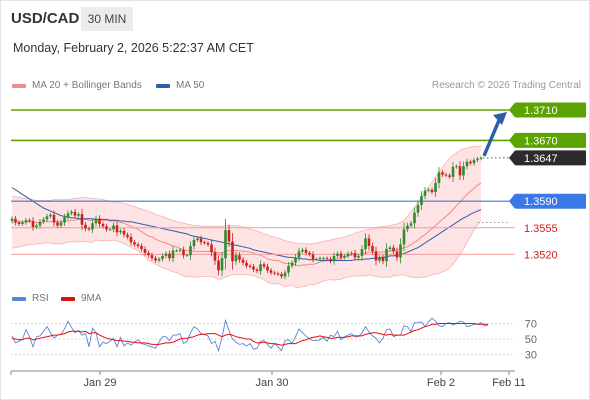 This screenshot has height=400, width=590. What do you see at coordinates (512, 158) in the screenshot?
I see `level-tag-pointer-1.3647` at bounding box center [512, 158].